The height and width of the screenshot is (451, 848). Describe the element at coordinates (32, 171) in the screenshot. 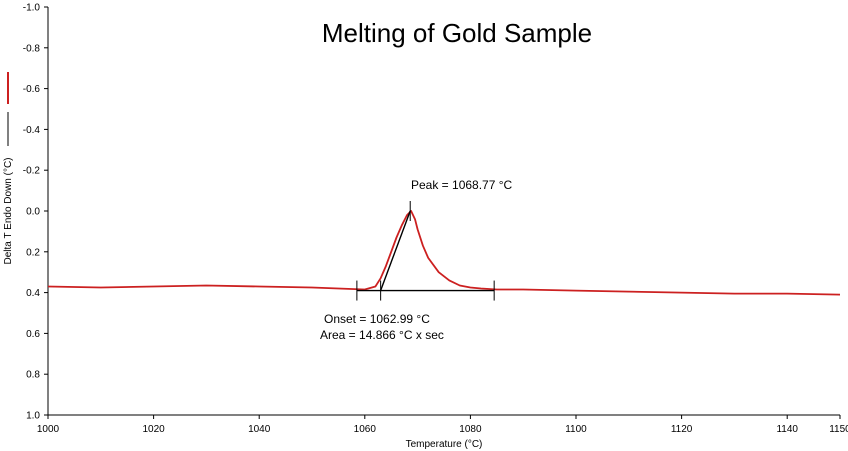

I see `y-tick-label: -0.2` at that location.